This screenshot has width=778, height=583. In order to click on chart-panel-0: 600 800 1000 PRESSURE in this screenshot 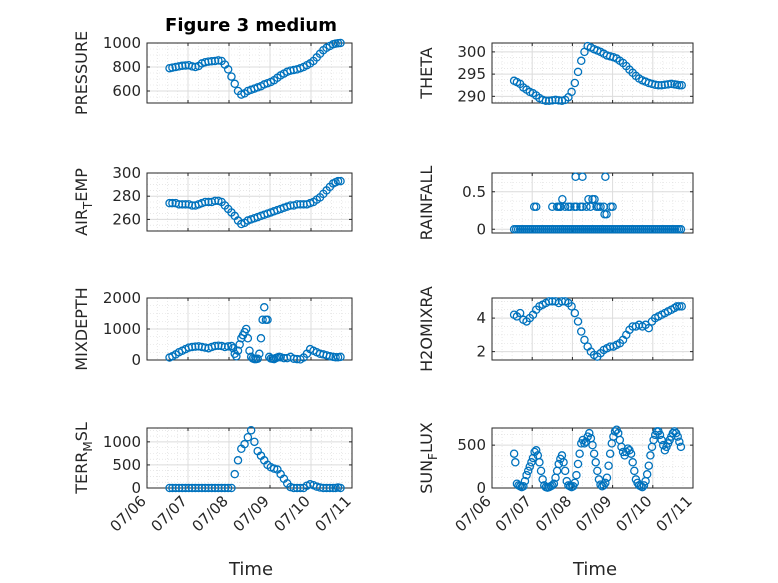, I will do `click(212, 73)`.